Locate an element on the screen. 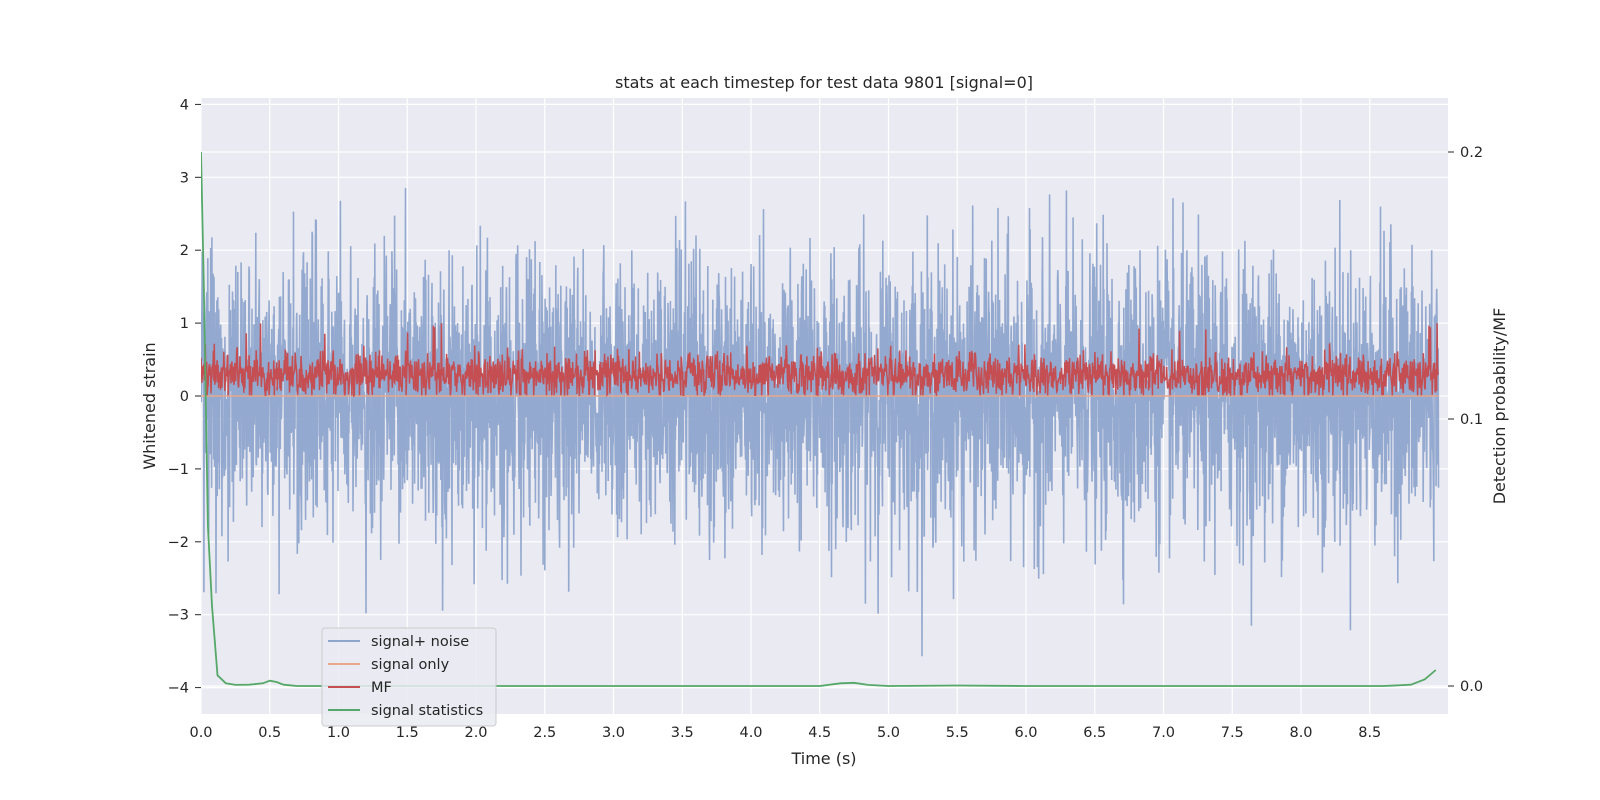  x-tick-label: 0.5 is located at coordinates (269, 733).